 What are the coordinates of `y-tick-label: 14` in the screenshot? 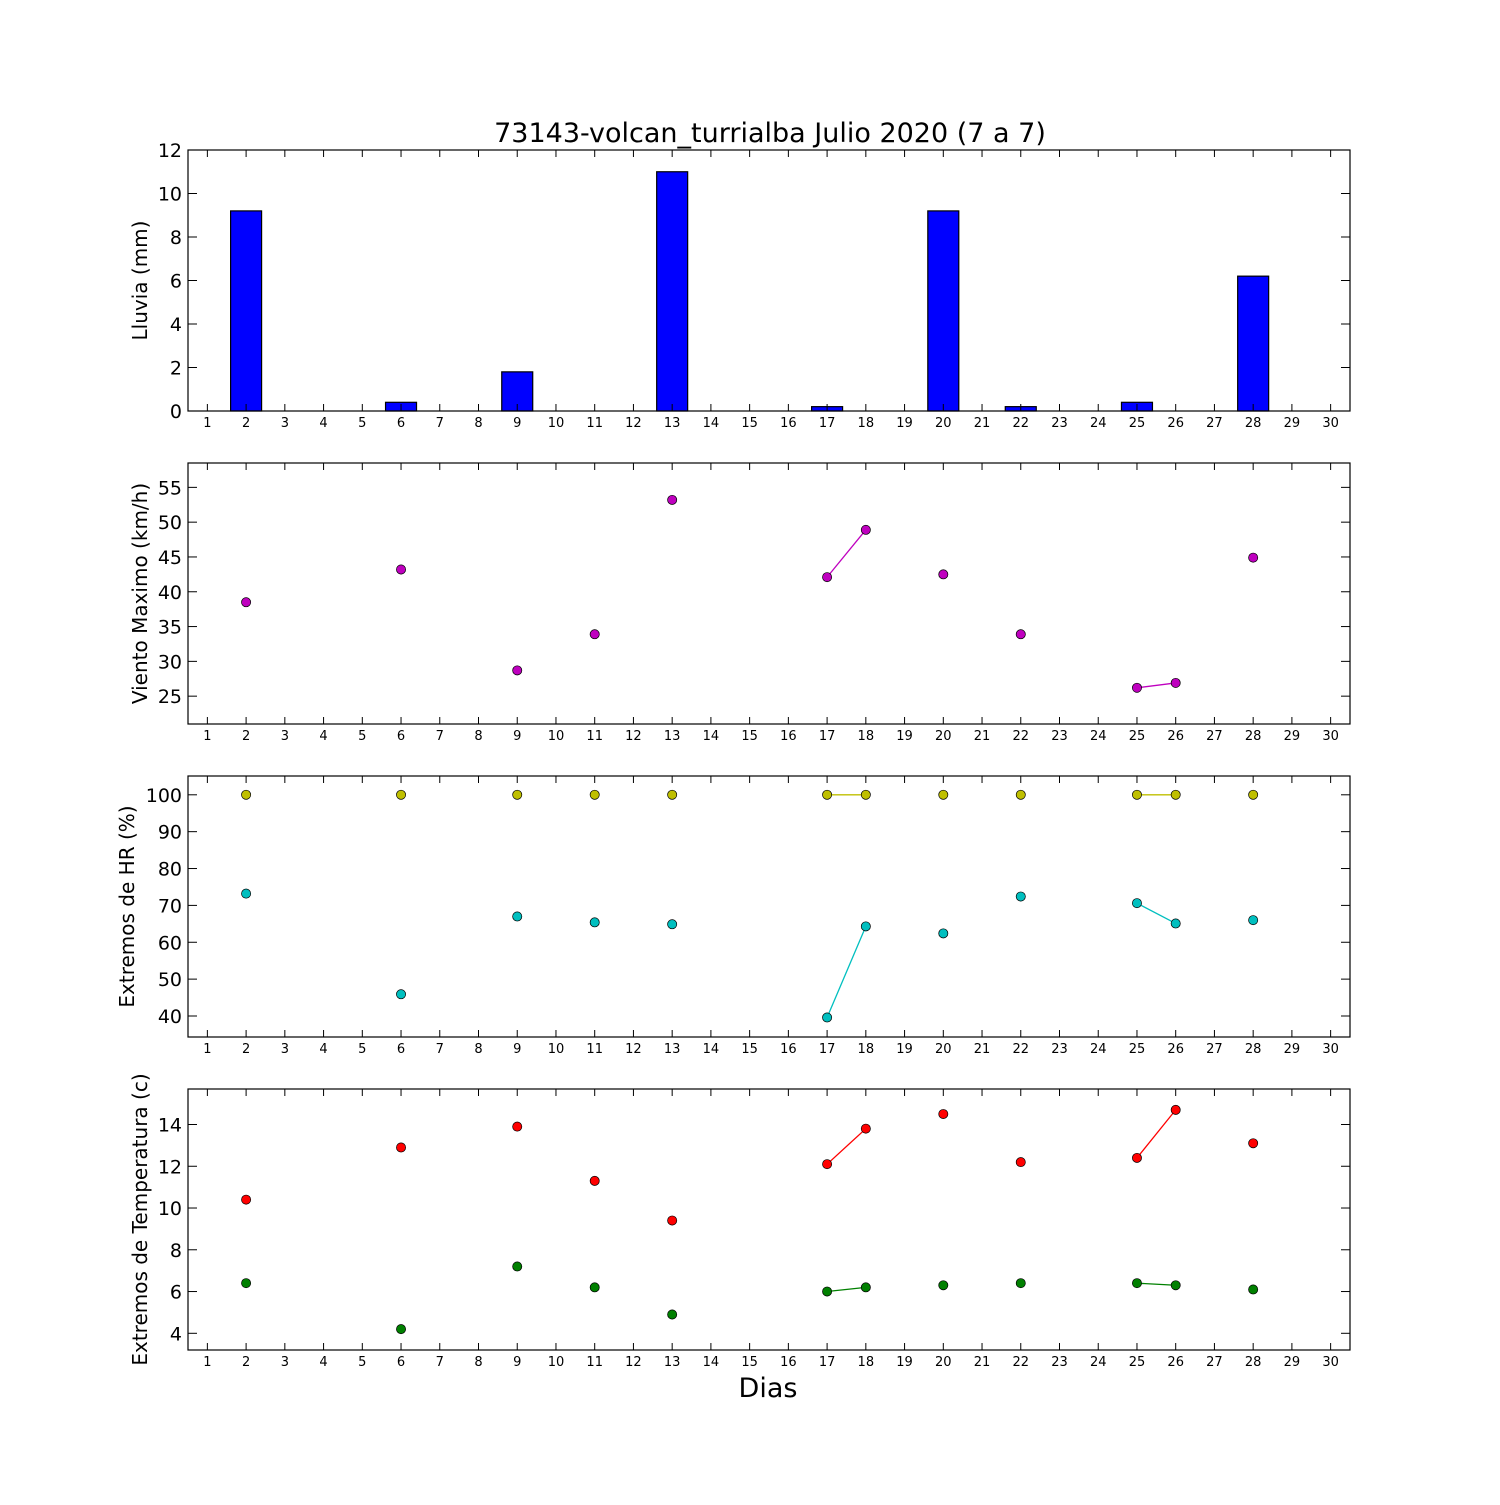 It's located at (170, 1125).